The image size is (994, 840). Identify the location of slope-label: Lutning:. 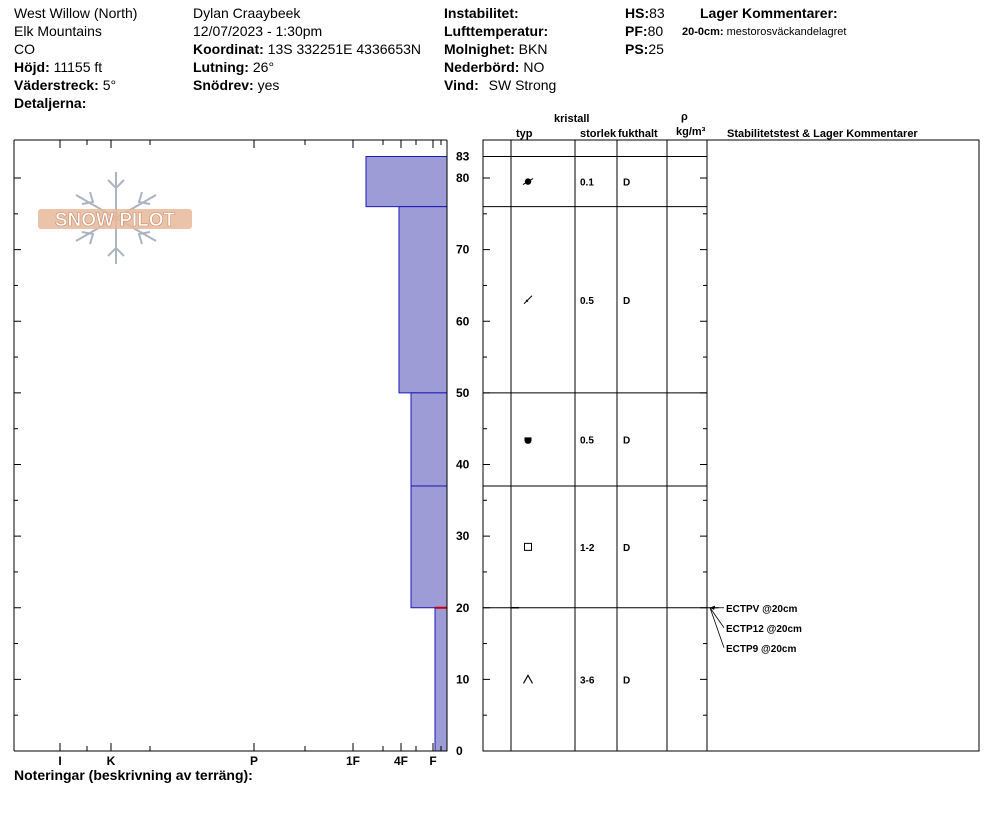
(221, 67).